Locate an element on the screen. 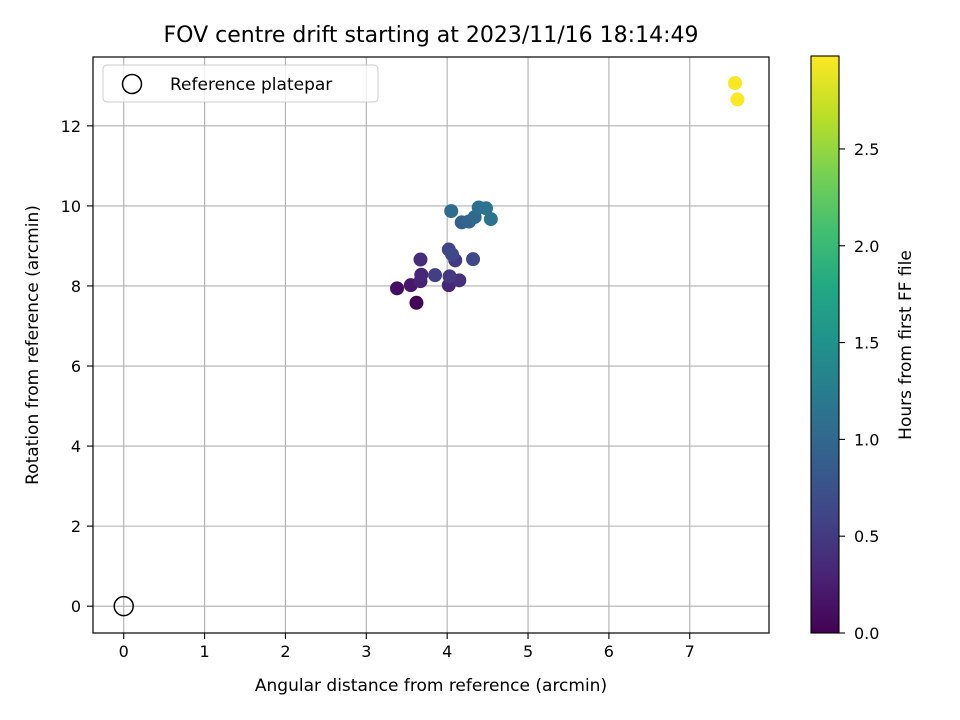  colorbar-gradient is located at coordinates (825, 344).